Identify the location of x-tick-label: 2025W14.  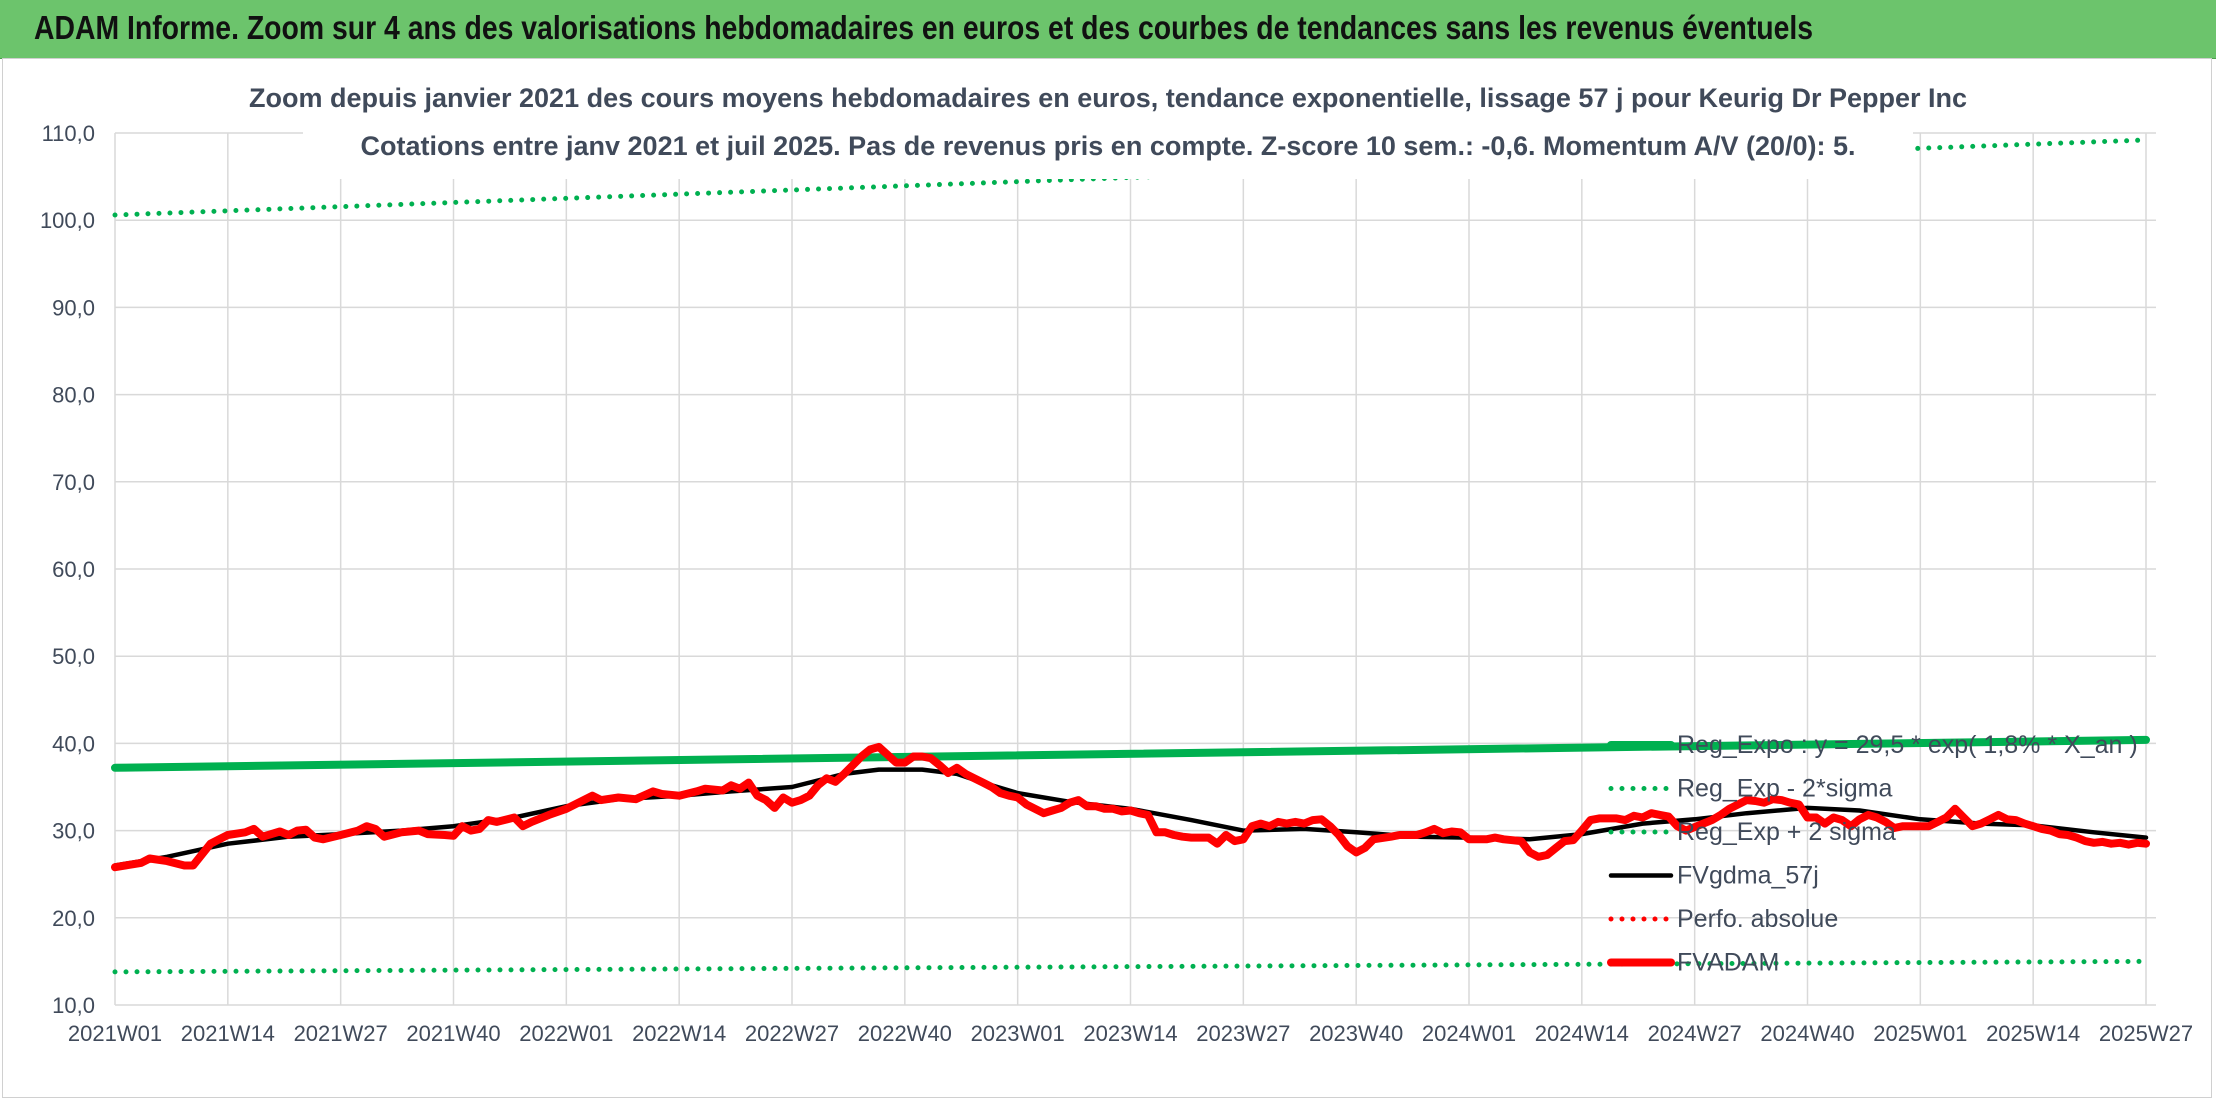
(2033, 1033).